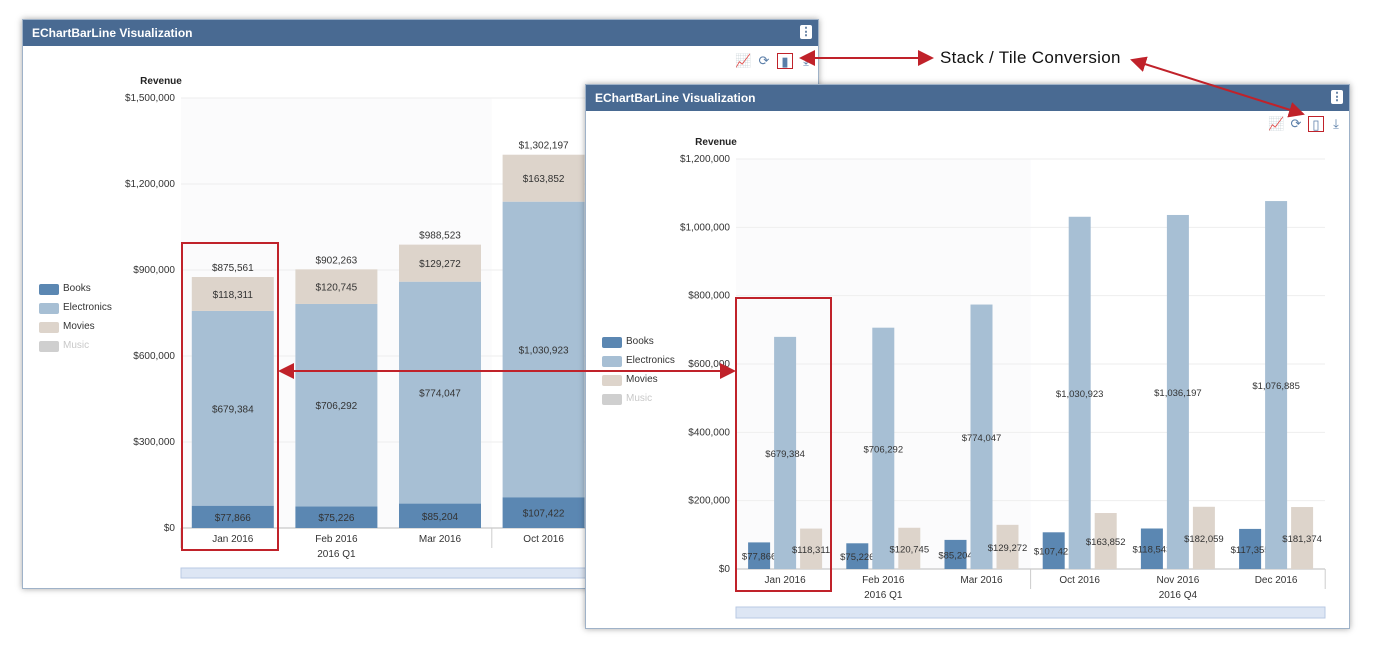 The width and height of the screenshot is (1379, 650). I want to click on data-label: $182,059, so click(1204, 539).